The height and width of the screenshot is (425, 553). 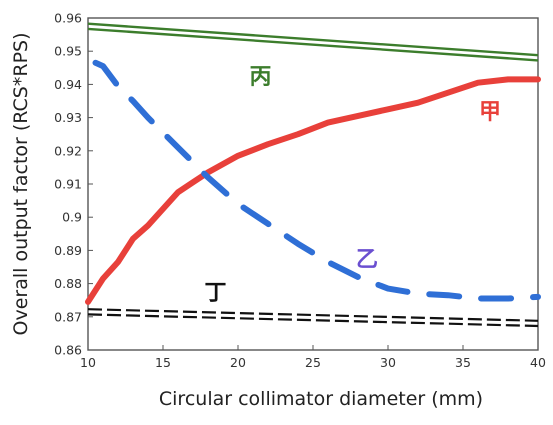 I want to click on y-axis-title: Overall output factor (RCS*RPS), so click(x=21, y=184).